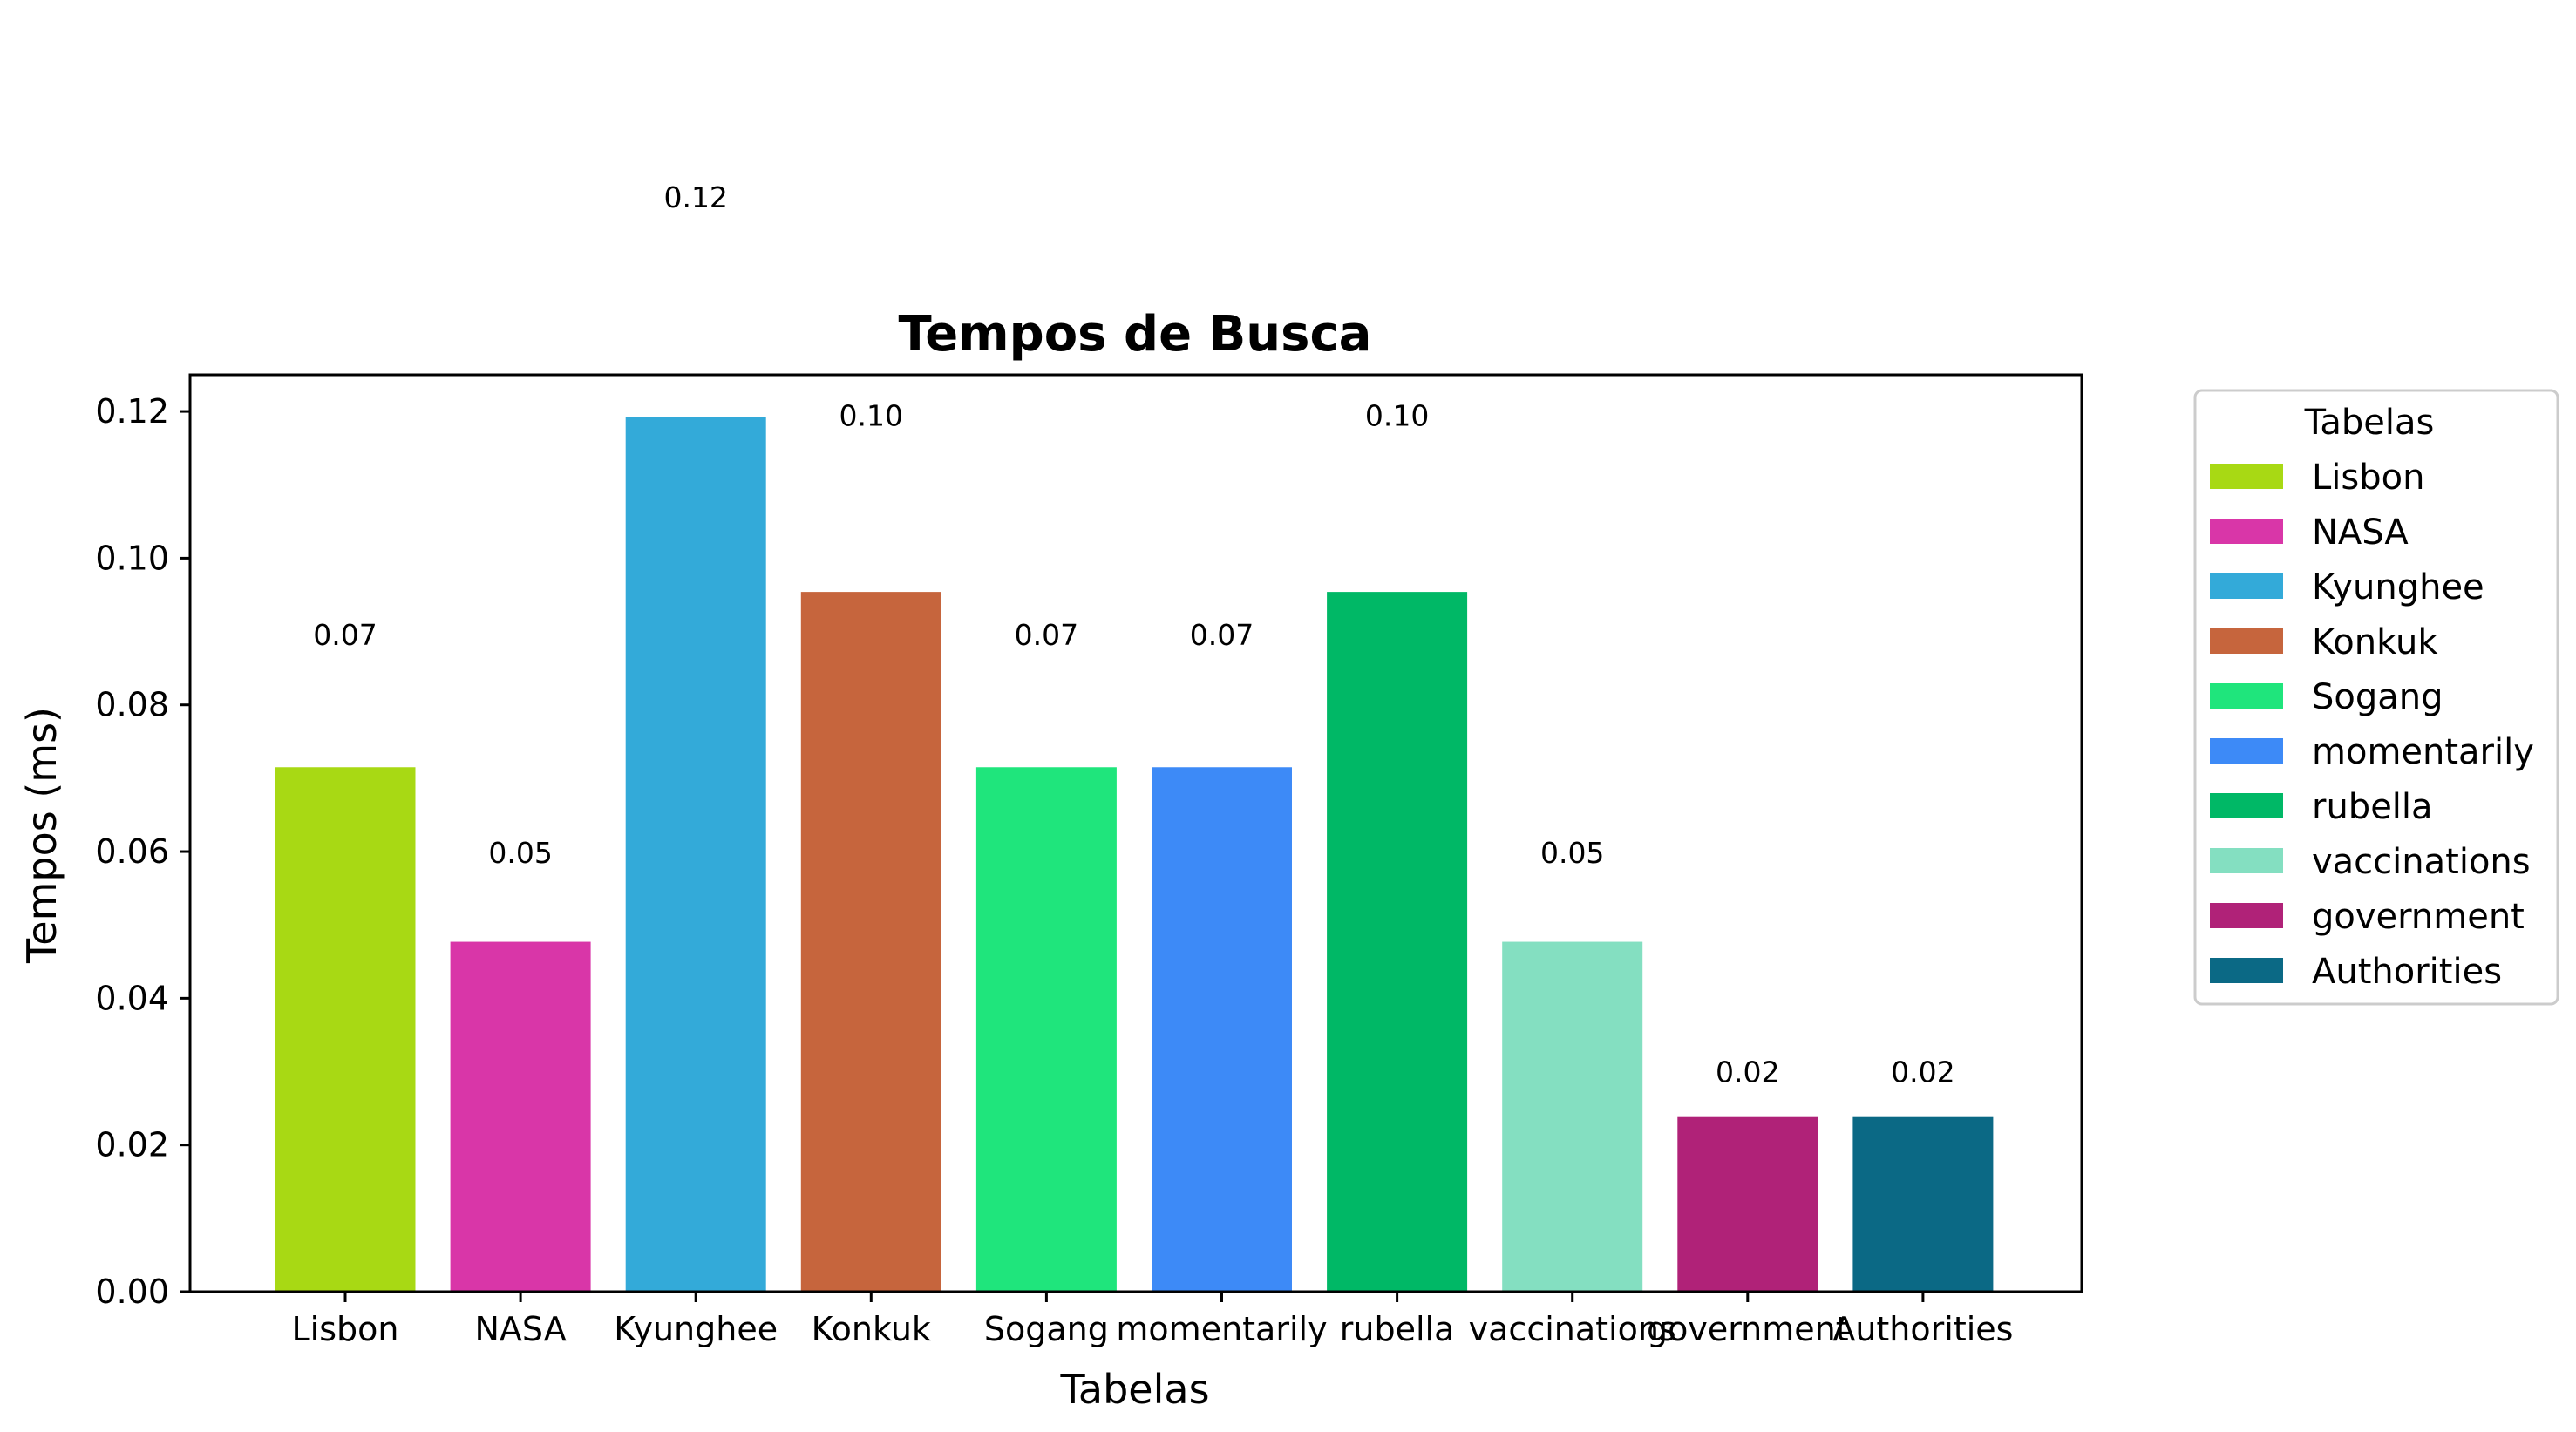 The image size is (2576, 1432). I want to click on bar-kyunghee, so click(695, 854).